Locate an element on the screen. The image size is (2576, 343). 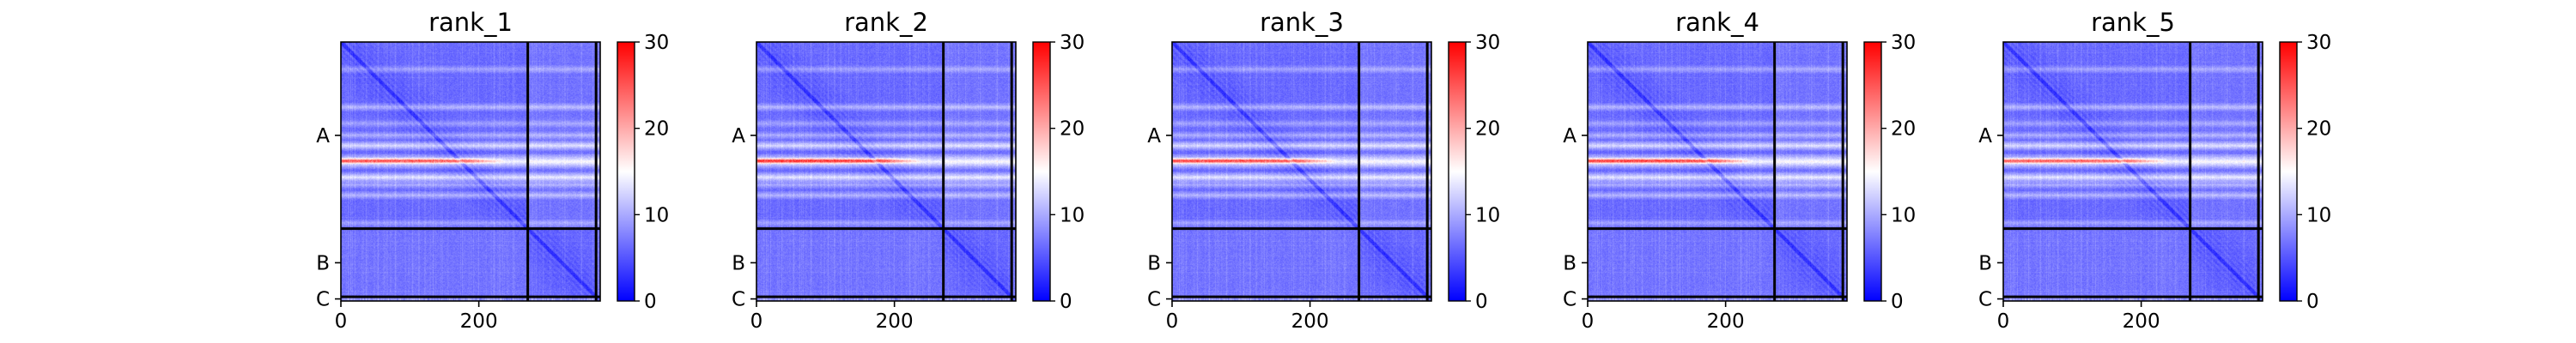
panel-title: rank_5 is located at coordinates (2133, 23).